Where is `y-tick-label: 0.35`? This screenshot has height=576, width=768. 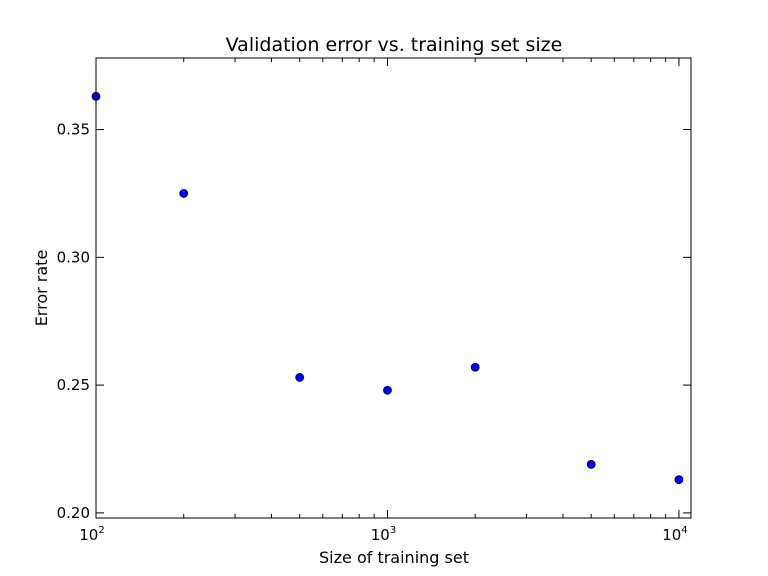
y-tick-label: 0.35 is located at coordinates (73, 130).